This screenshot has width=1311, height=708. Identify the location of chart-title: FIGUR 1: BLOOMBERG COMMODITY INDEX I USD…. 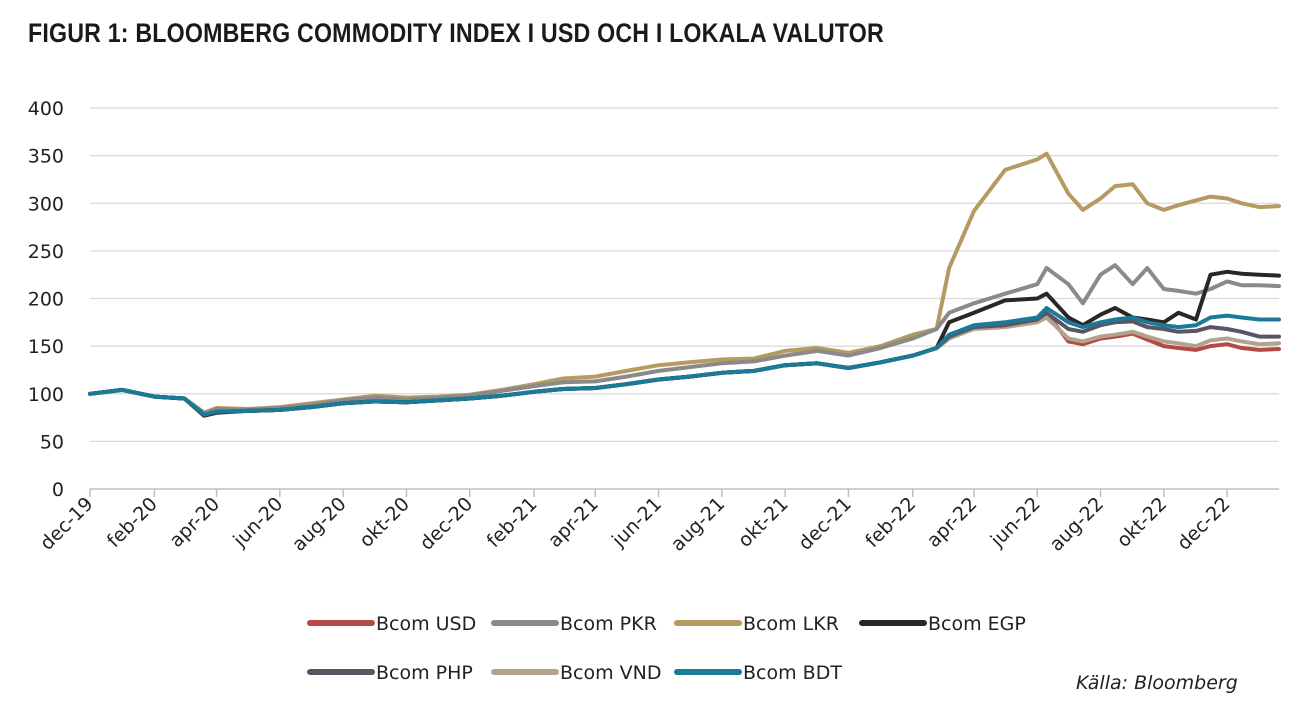
(456, 33).